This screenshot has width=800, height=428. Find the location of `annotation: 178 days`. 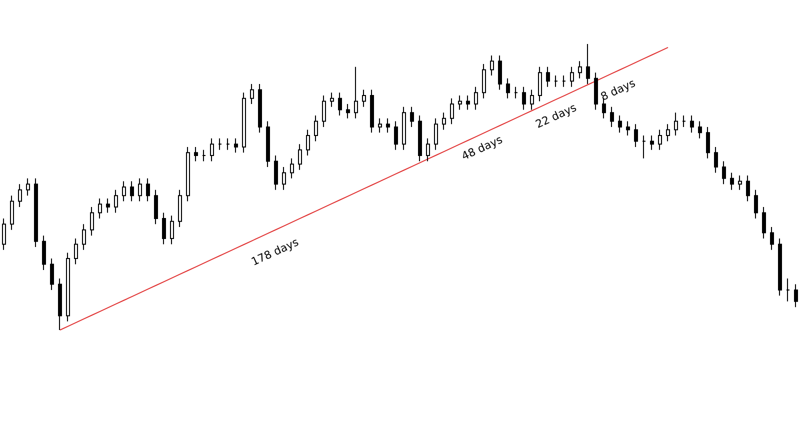

annotation: 178 days is located at coordinates (275, 251).